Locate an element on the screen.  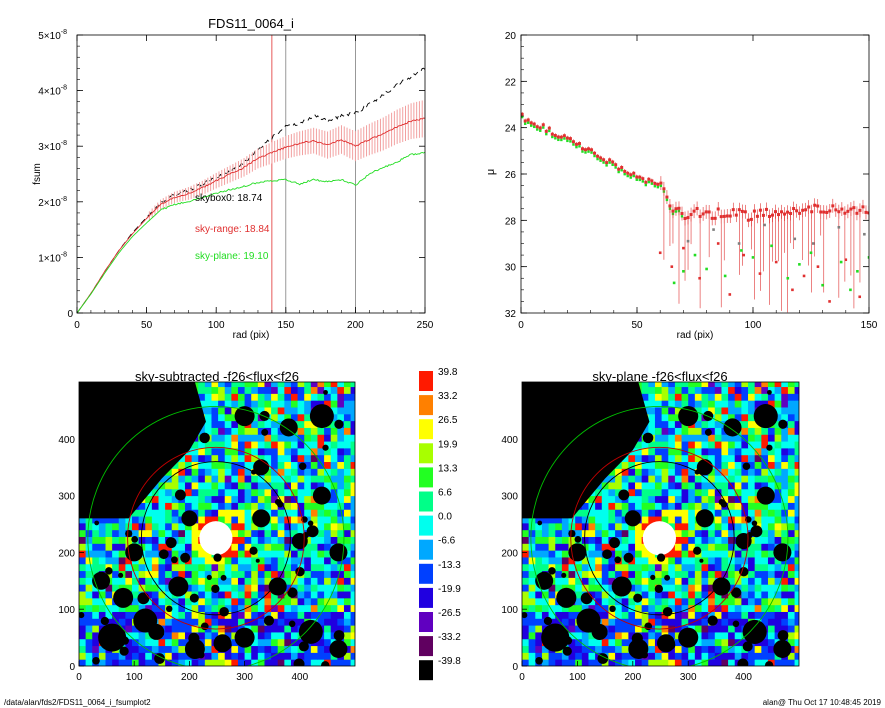
profile-point-green is located at coordinates (621, 170).